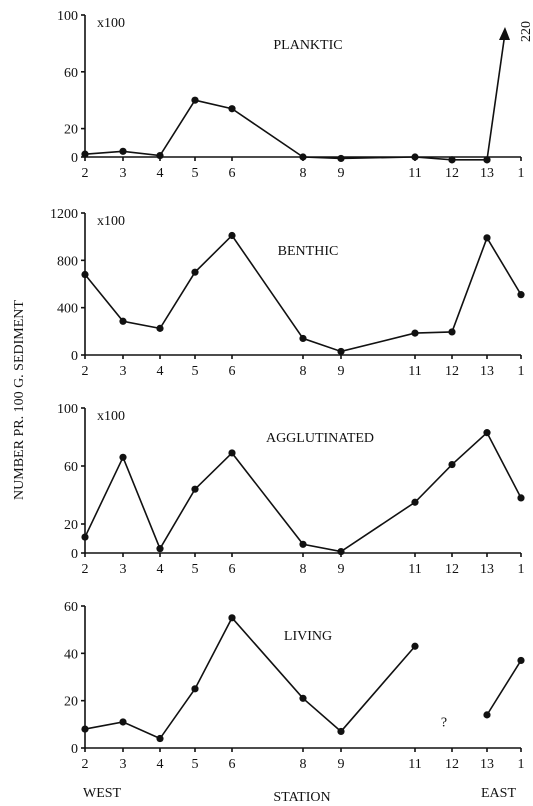  I want to click on living-y-tick-label: 20, so click(71, 702).